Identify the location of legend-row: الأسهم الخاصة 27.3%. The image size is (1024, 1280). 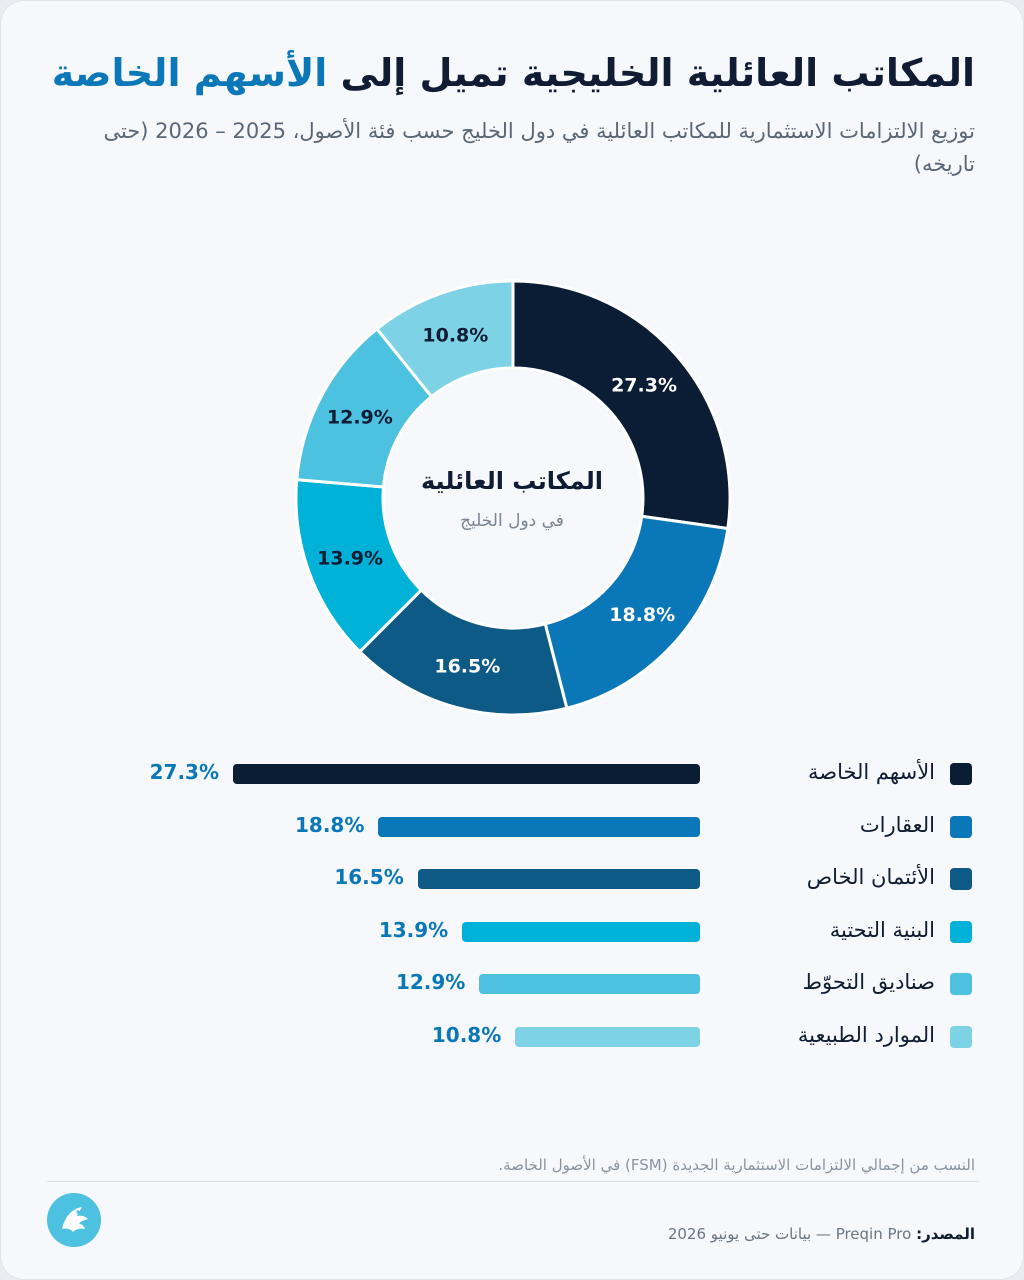
(512, 774).